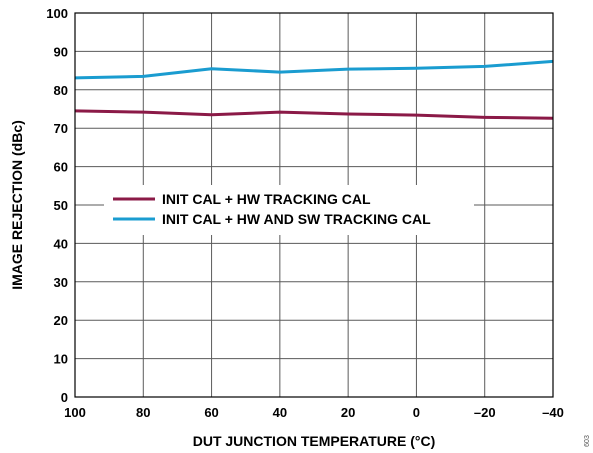 The image size is (593, 453). I want to click on y-tick-label: 70, so click(61, 128).